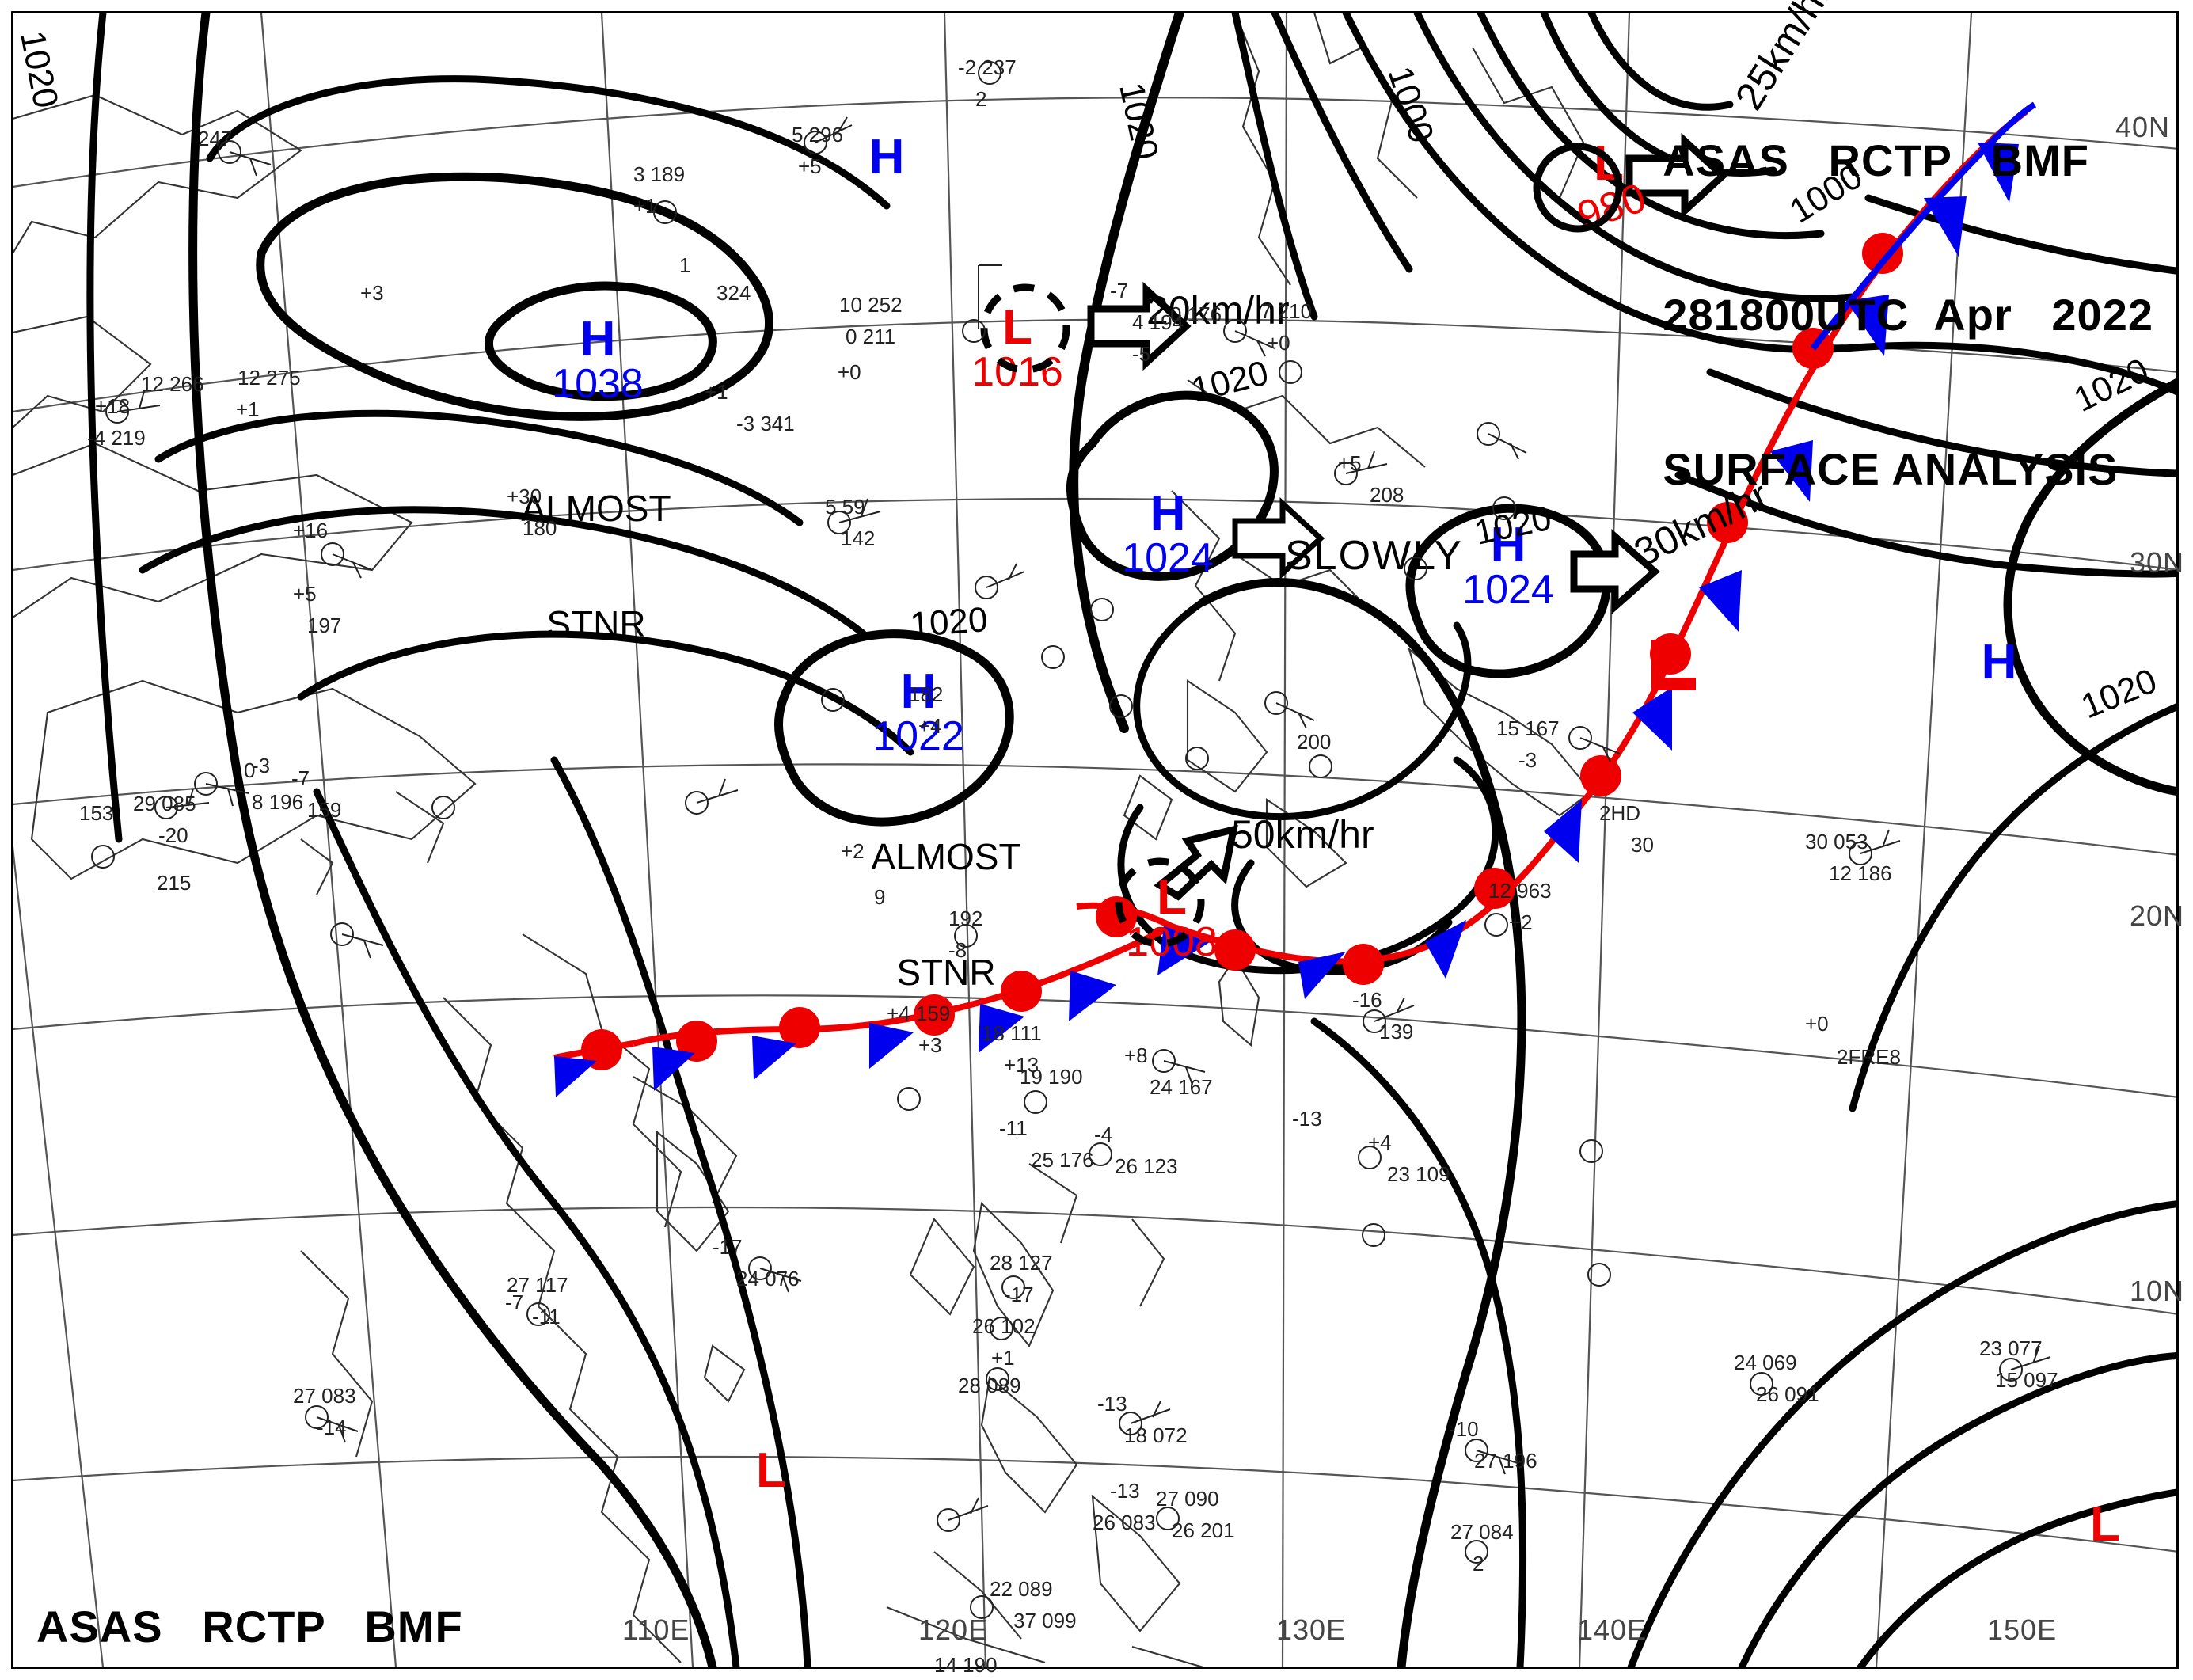  What do you see at coordinates (113, 406) in the screenshot?
I see `station-plot-value: +18` at bounding box center [113, 406].